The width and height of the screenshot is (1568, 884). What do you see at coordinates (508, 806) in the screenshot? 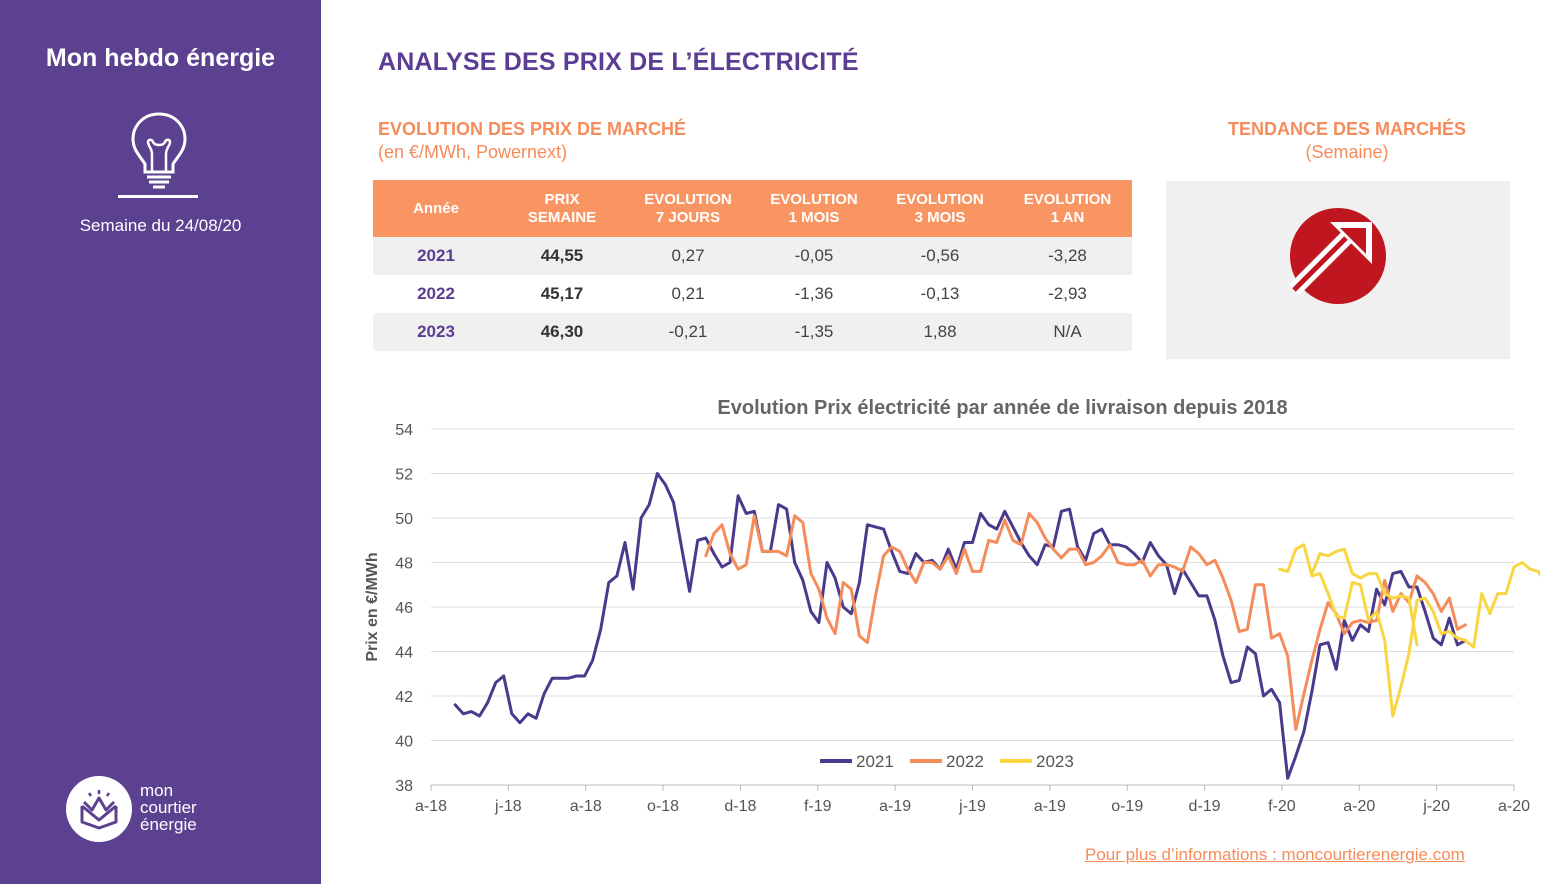
I see `x-tick-label: j-18` at bounding box center [508, 806].